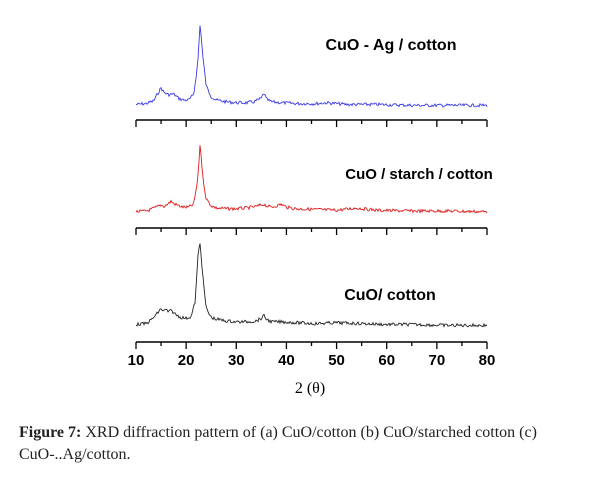 This screenshot has height=483, width=616. I want to click on x-axis-label-symbol: θ, so click(316, 388).